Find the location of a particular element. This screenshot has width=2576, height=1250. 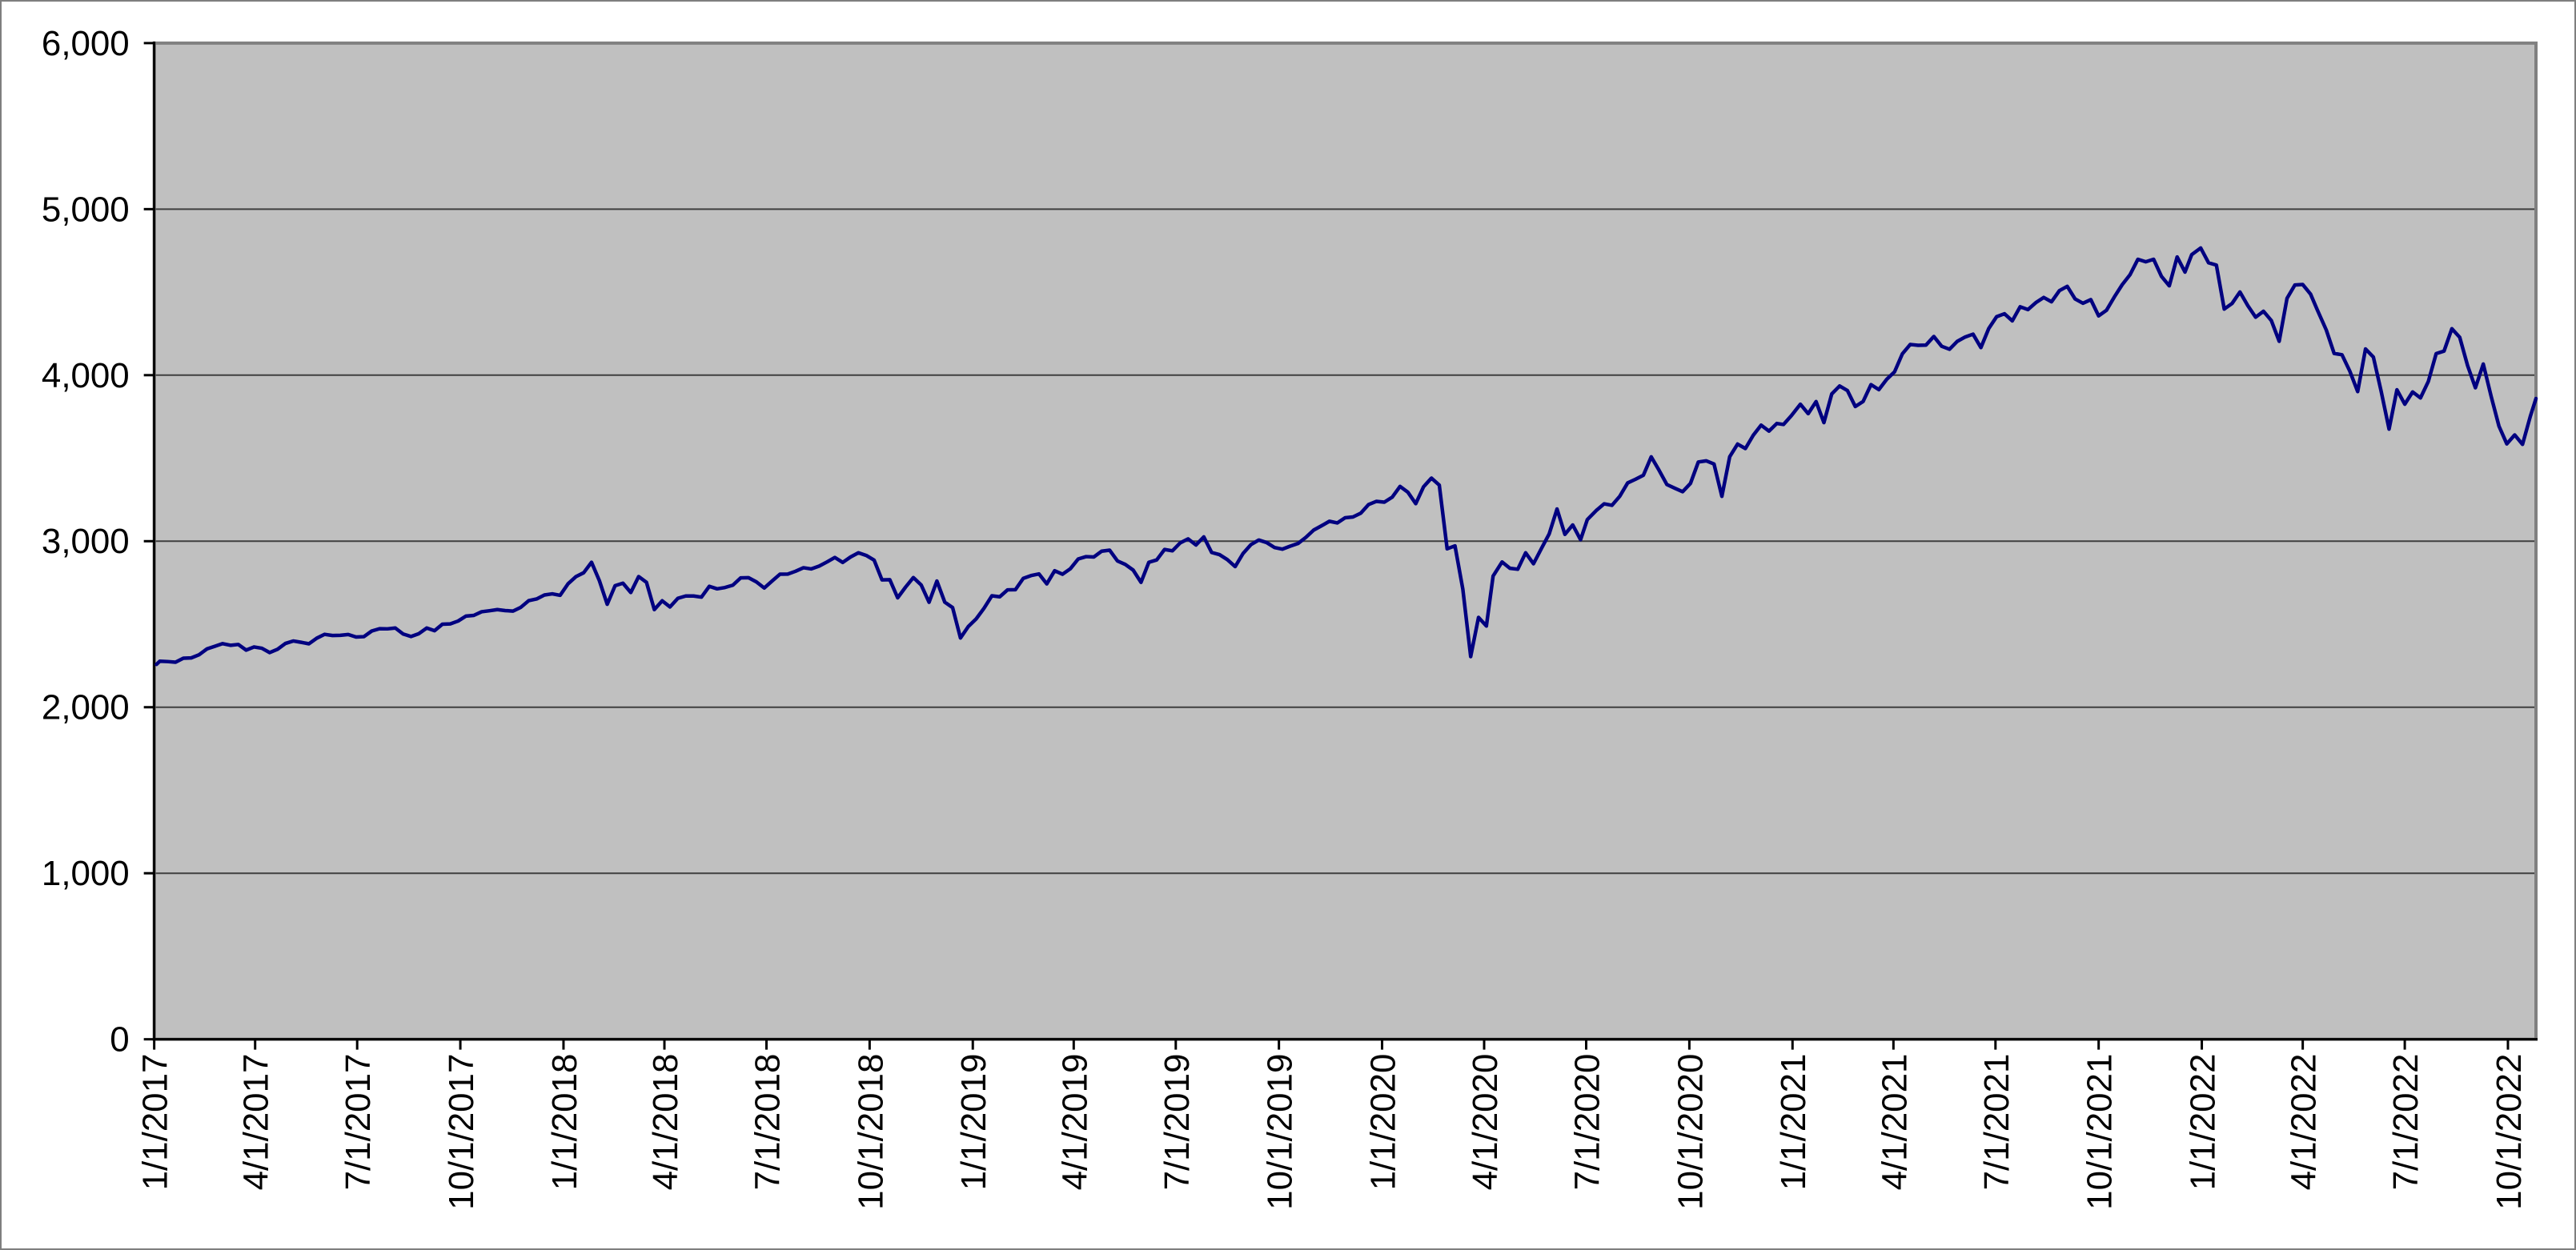

y-axis-tick-label: 1,000 is located at coordinates (86, 873).